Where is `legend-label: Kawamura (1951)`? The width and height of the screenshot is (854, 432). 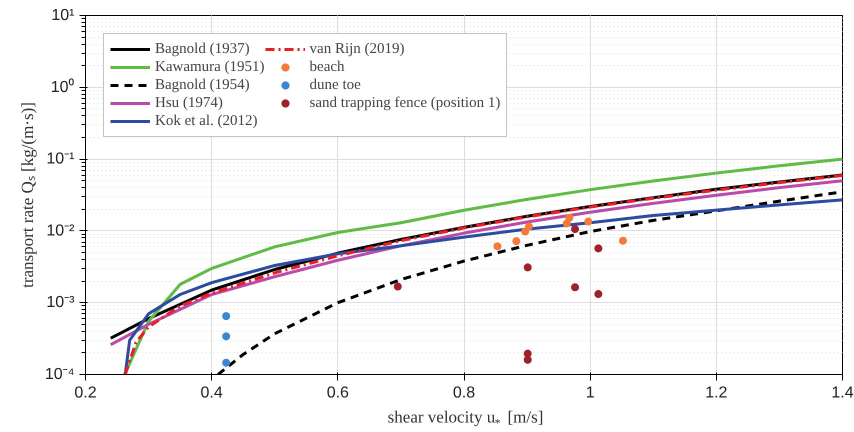
legend-label: Kawamura (1951) is located at coordinates (210, 67).